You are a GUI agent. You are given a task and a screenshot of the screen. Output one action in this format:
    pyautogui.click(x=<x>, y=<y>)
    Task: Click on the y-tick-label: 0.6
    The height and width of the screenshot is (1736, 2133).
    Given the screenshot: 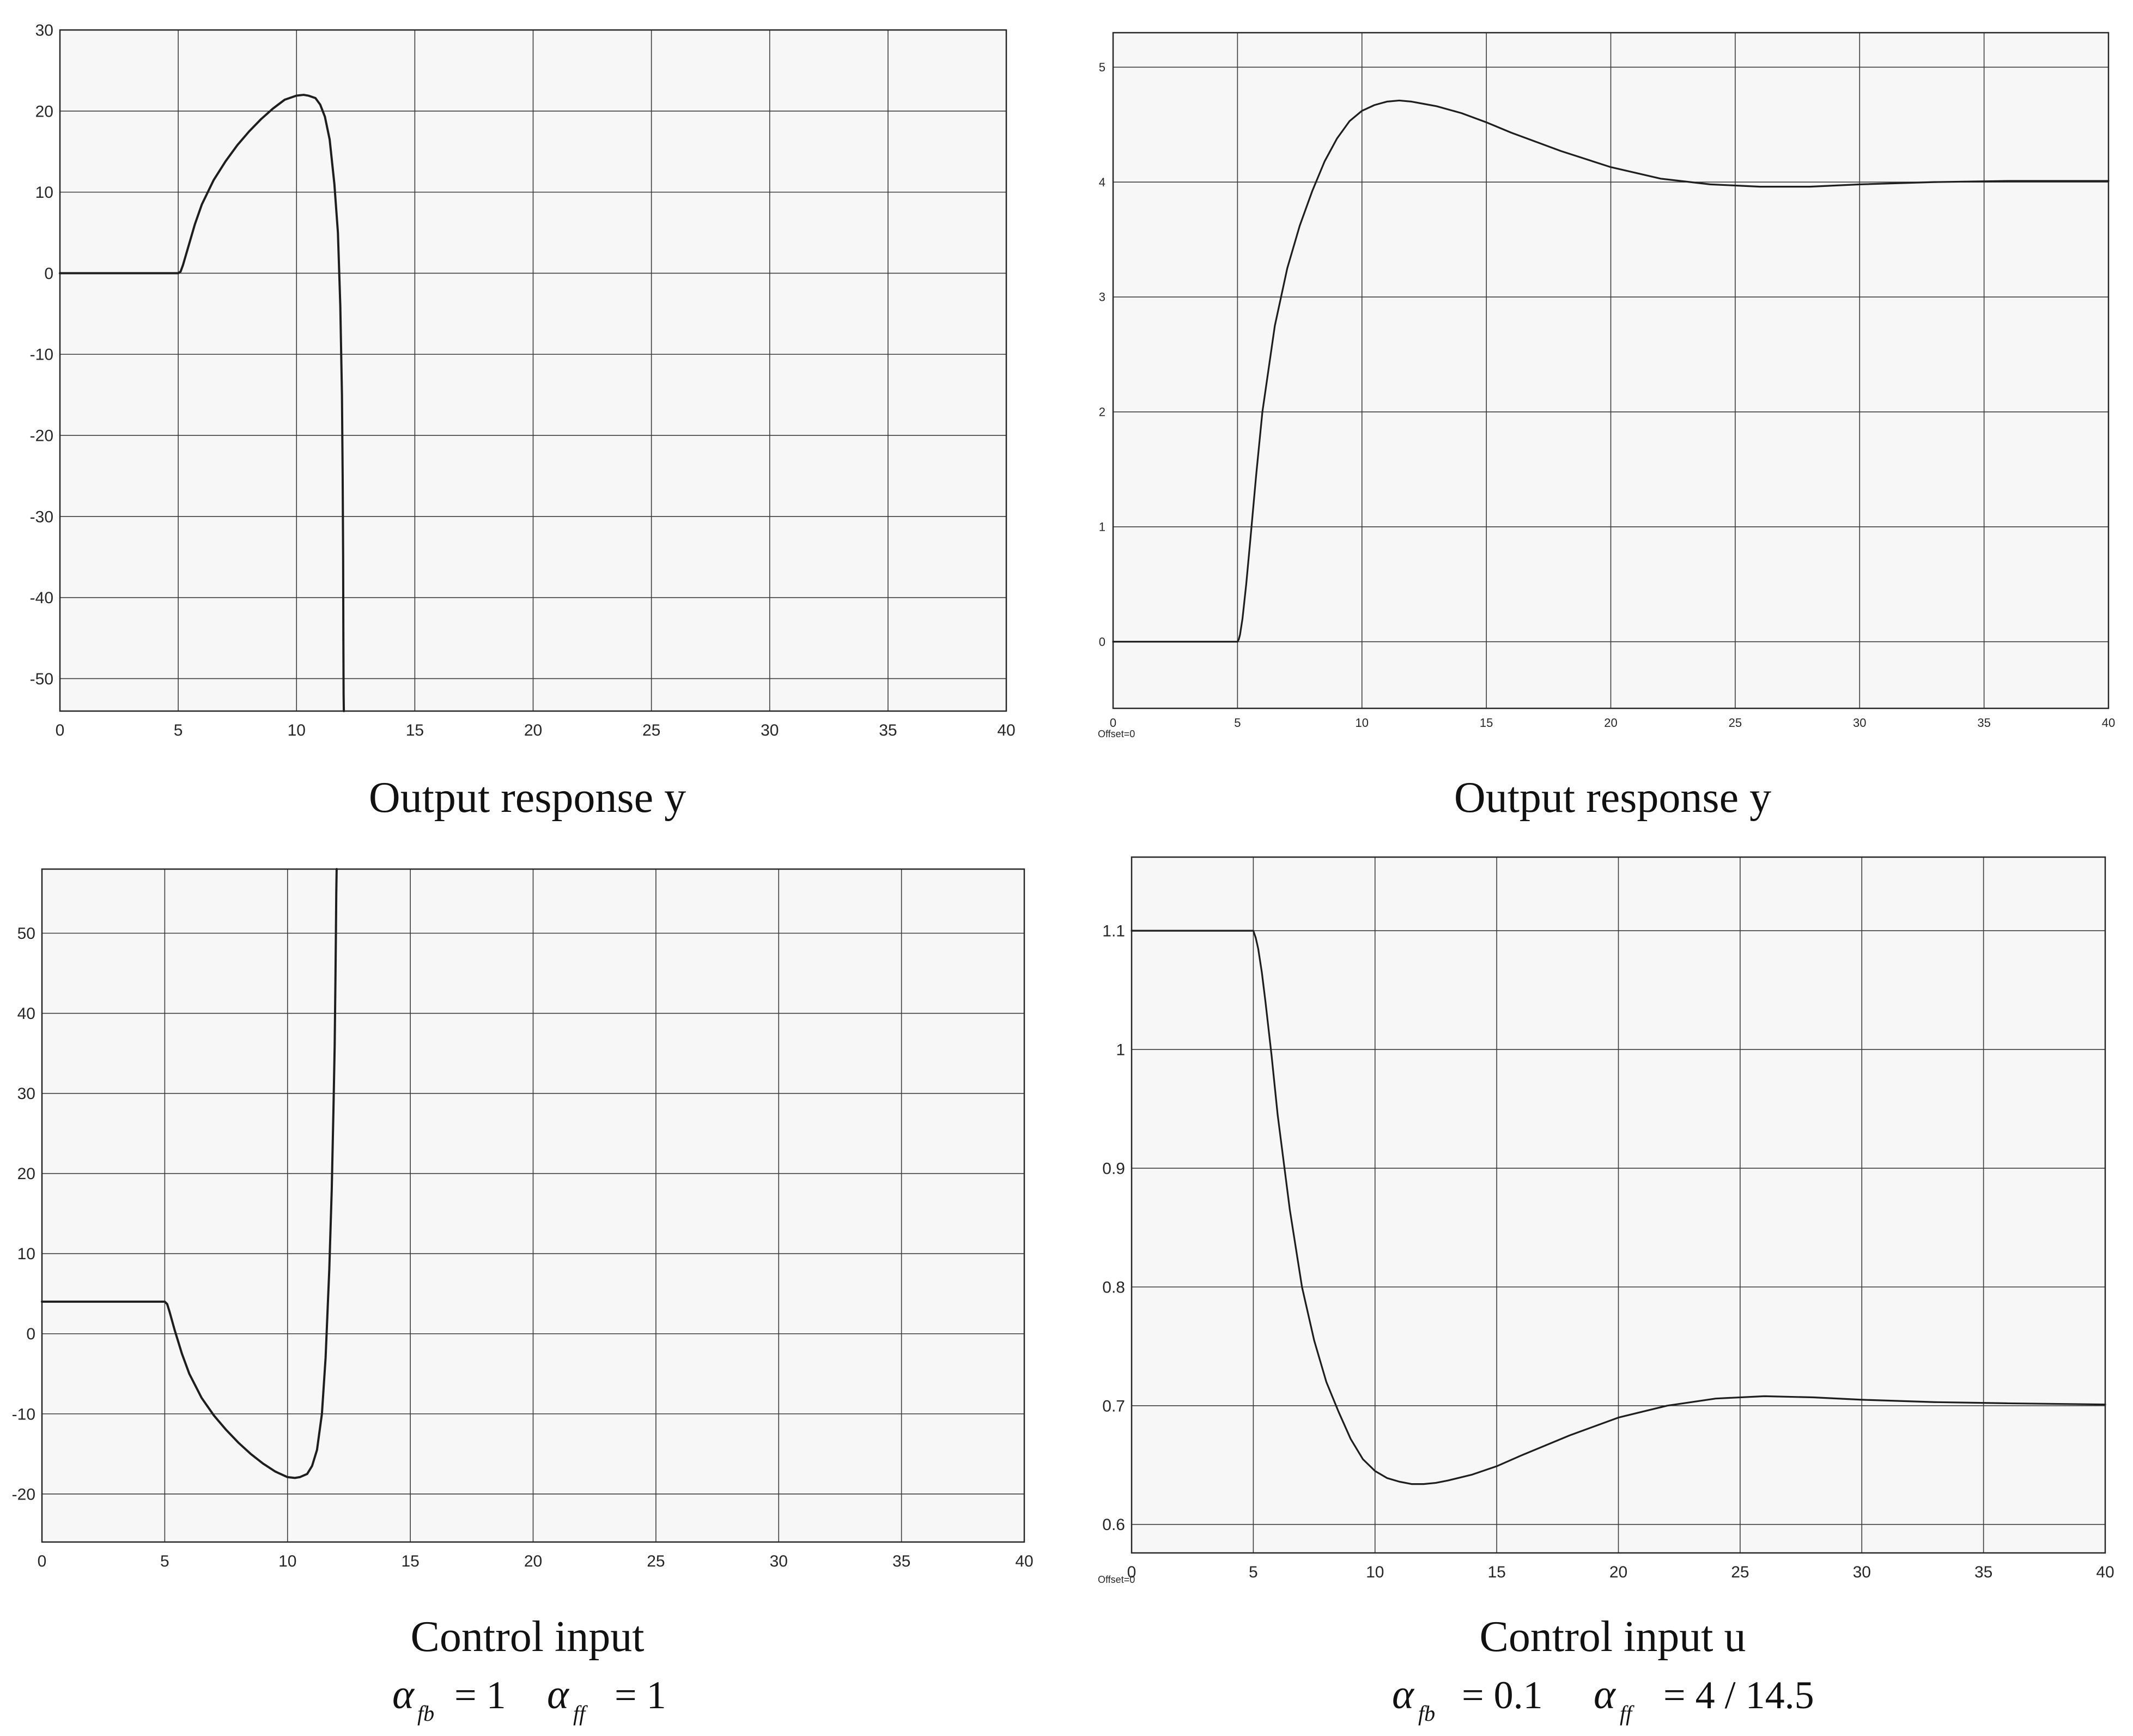 What is the action you would take?
    pyautogui.click(x=1113, y=1525)
    